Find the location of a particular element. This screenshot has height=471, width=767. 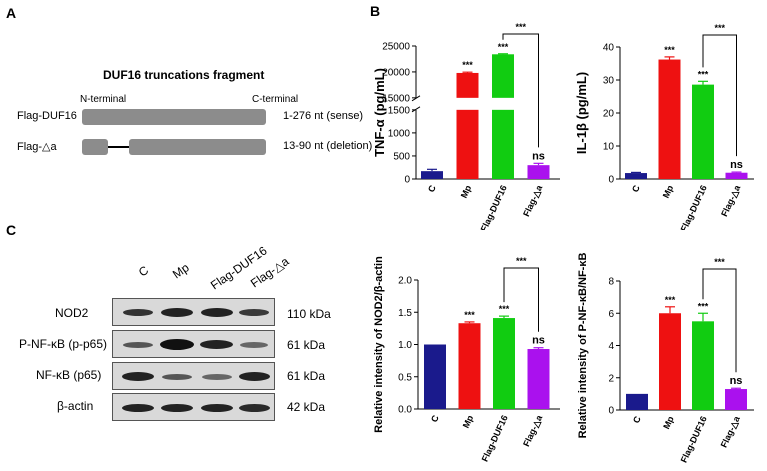

blot-label-p-nfkb: P-NF-κB (p-p65) is located at coordinates (63, 344).